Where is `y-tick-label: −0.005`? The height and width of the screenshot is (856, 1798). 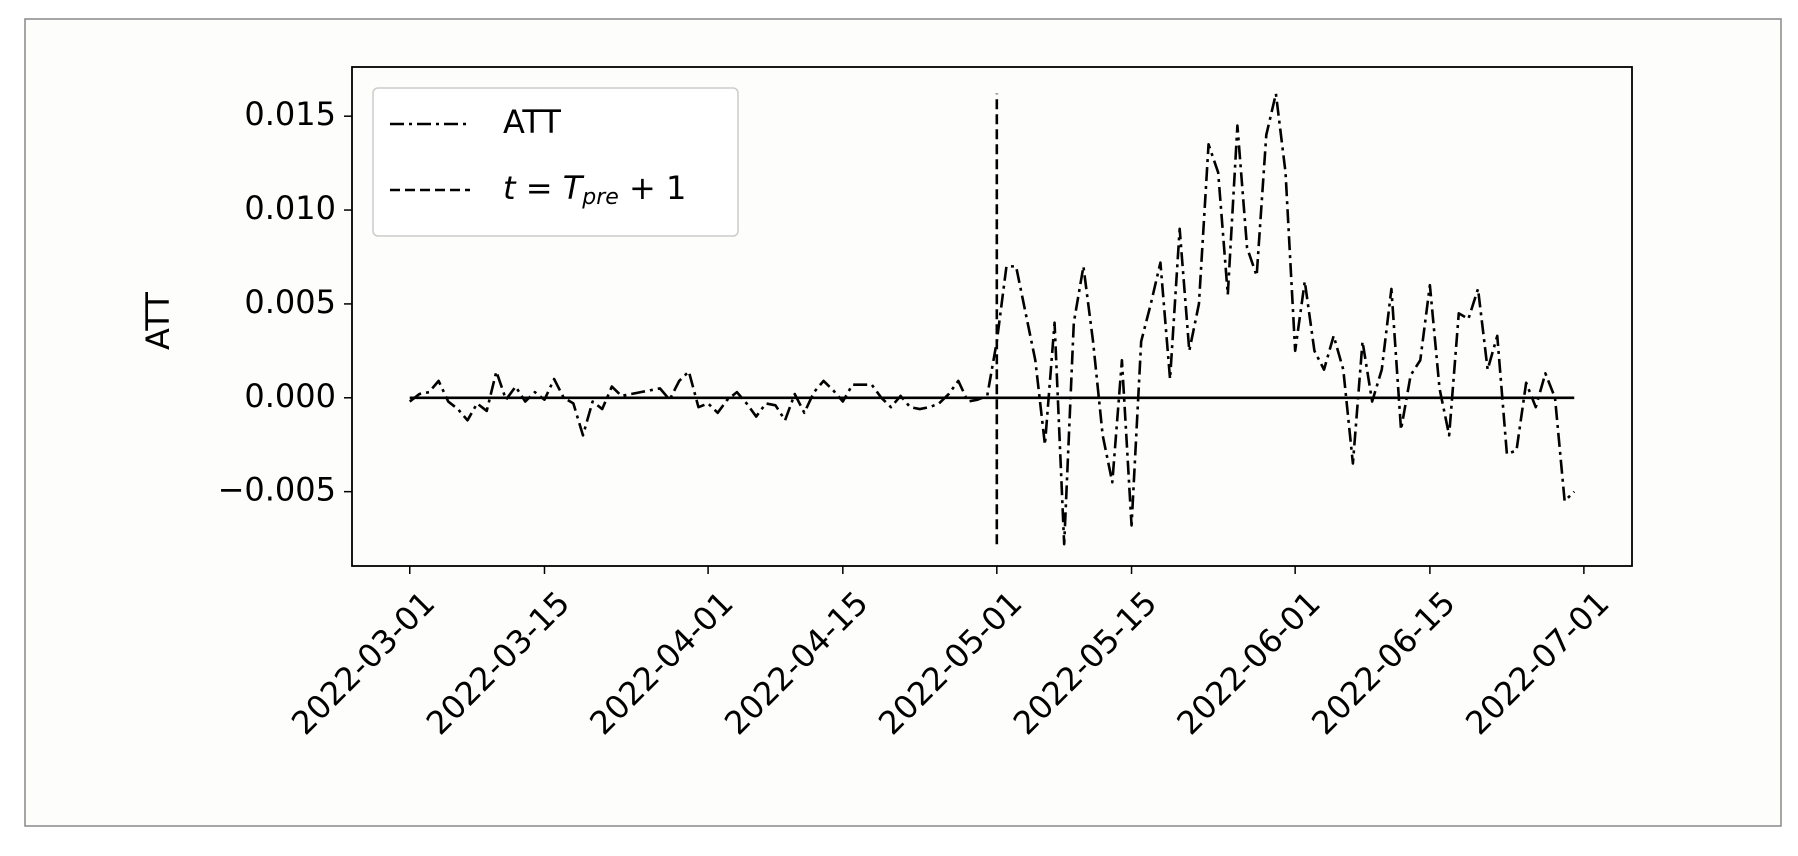 y-tick-label: −0.005 is located at coordinates (277, 490).